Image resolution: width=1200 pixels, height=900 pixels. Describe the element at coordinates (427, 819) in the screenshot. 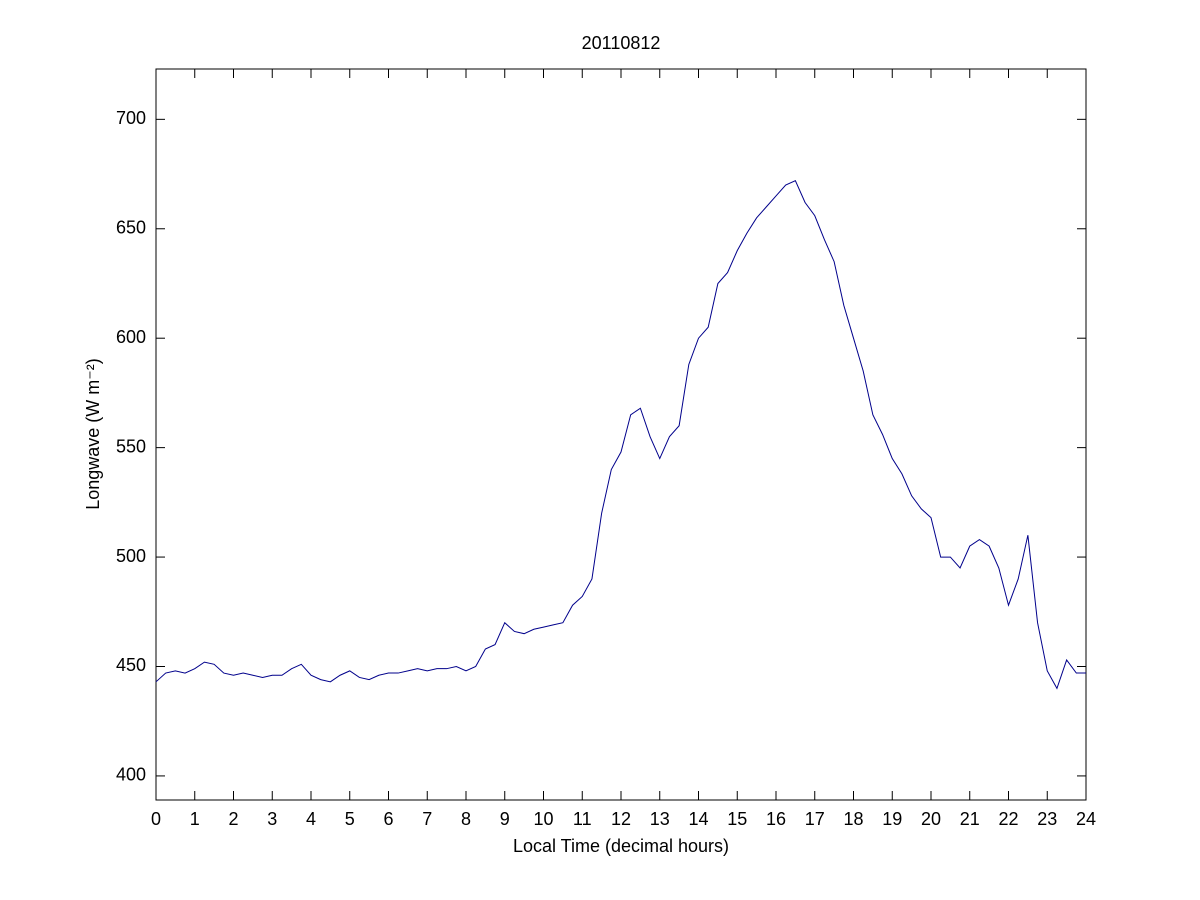

I see `x-tick-label: 7` at that location.